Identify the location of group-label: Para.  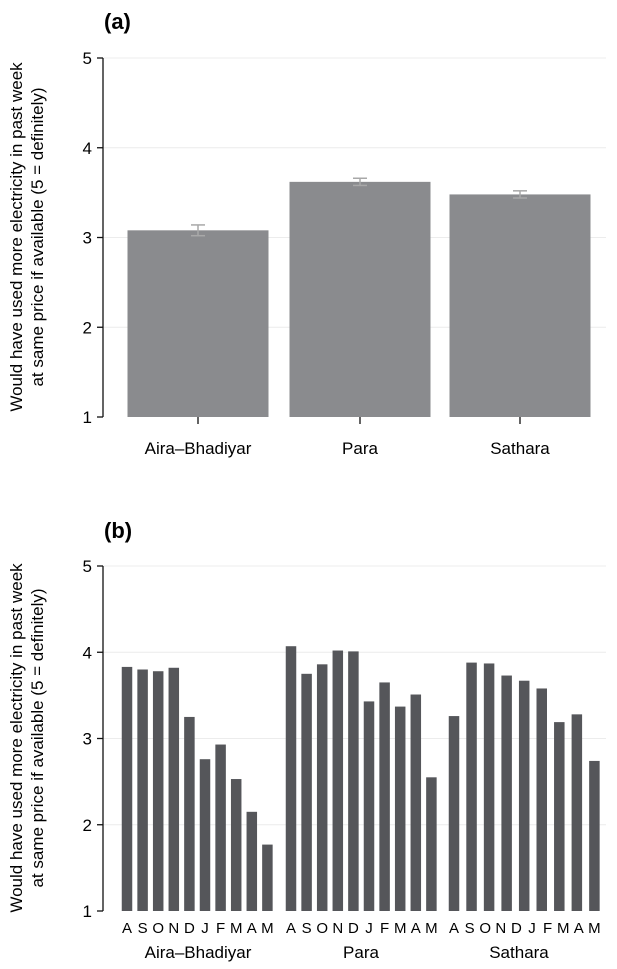
(361, 952).